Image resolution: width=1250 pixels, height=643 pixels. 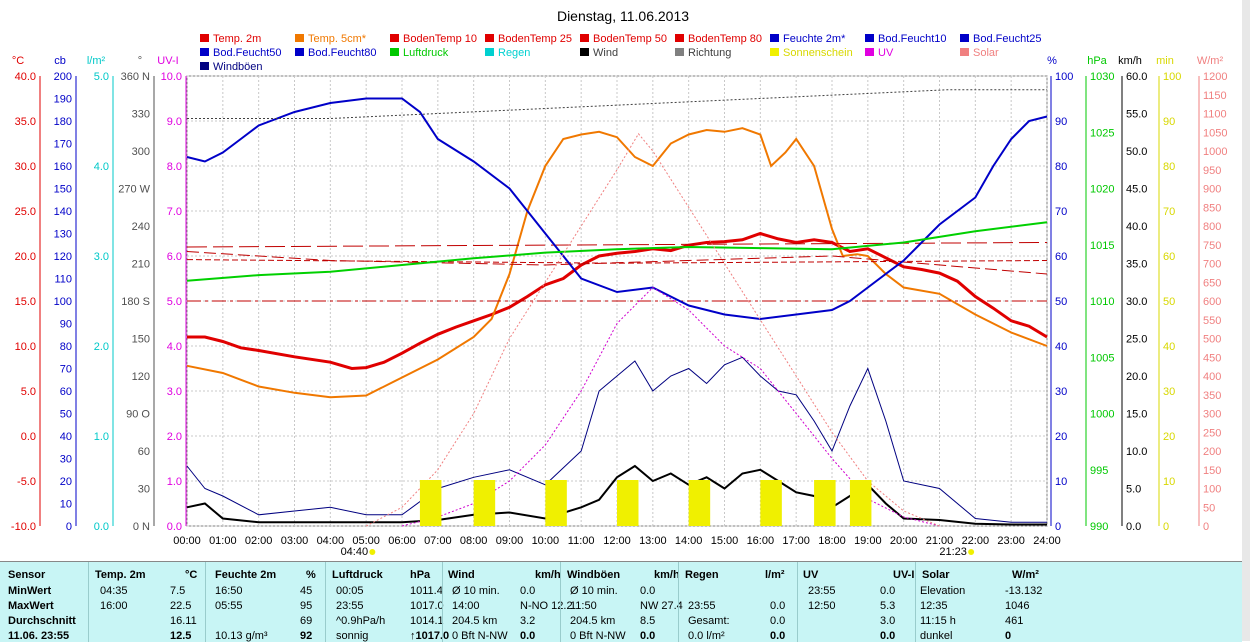 I want to click on cb-tick-label: 10, so click(x=66, y=505).